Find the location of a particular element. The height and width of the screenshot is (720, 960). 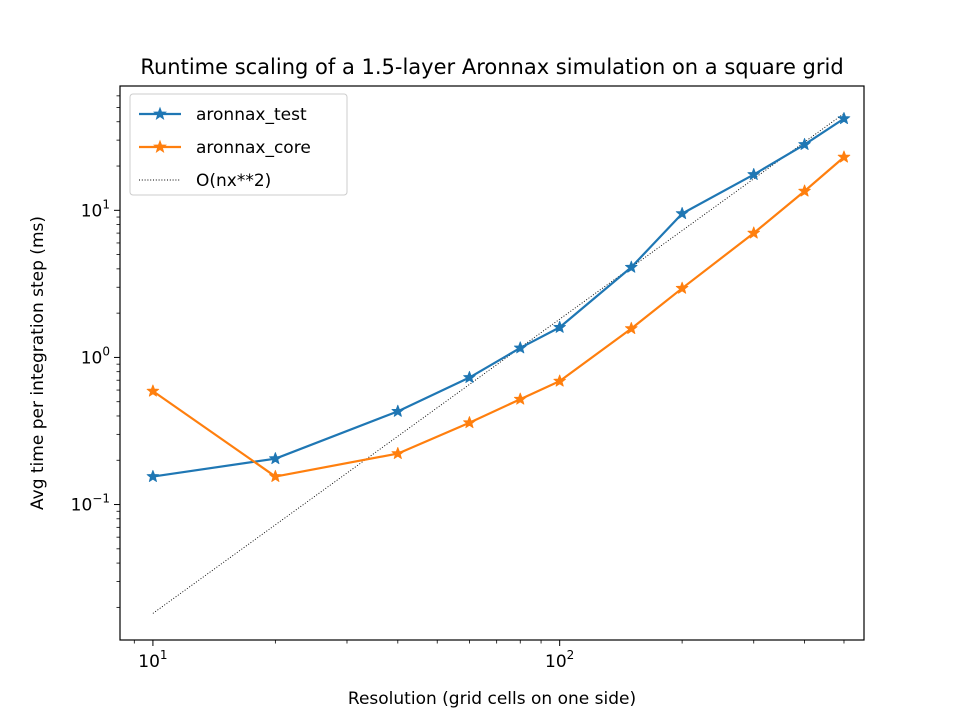

legend-box is located at coordinates (238, 144).